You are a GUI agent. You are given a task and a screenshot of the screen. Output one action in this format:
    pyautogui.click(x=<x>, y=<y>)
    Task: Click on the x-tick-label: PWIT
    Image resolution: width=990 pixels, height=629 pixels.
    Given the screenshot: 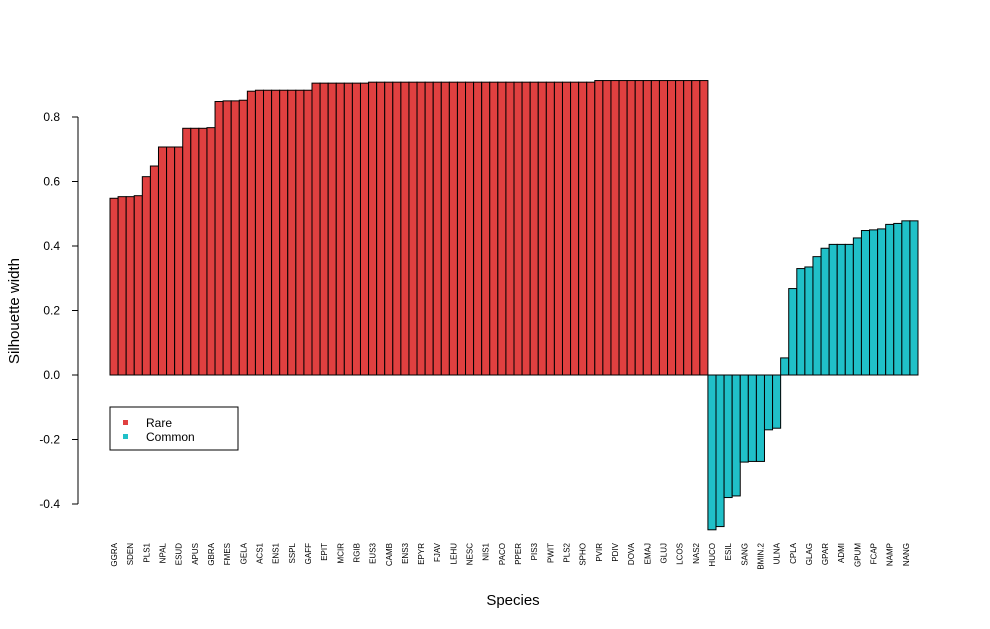 What is the action you would take?
    pyautogui.click(x=550, y=553)
    